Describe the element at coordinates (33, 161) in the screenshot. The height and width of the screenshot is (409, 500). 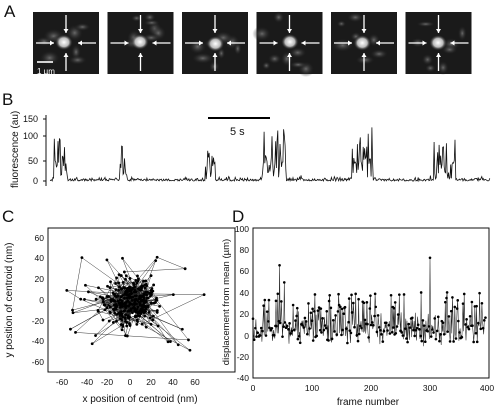
I see `panel-b-ytick: 50` at that location.